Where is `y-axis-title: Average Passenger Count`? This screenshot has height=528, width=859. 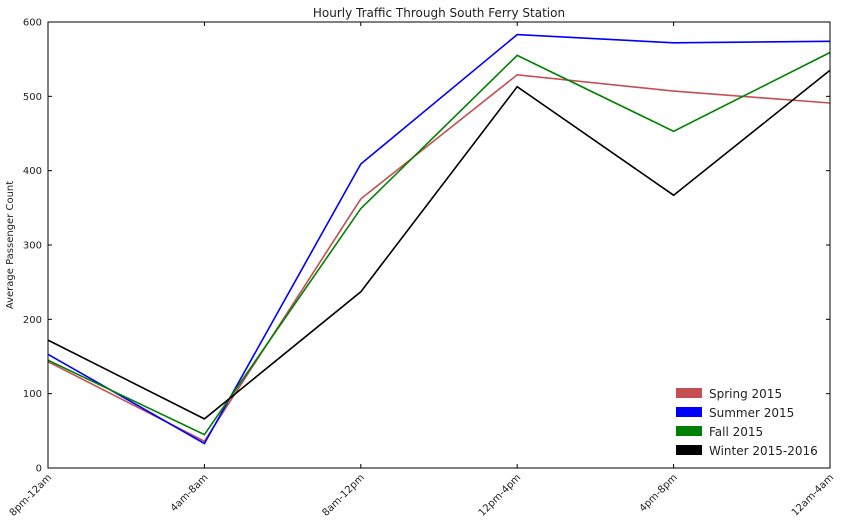
y-axis-title: Average Passenger Count is located at coordinates (10, 245).